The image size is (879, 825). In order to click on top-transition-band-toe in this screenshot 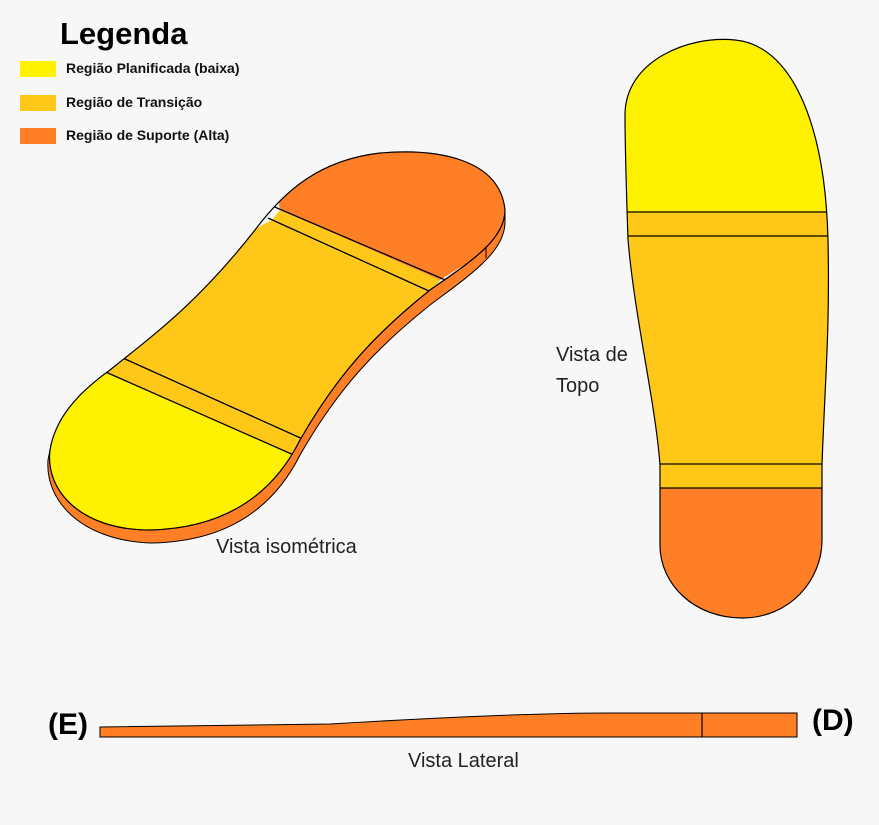, I will do `click(727, 224)`.